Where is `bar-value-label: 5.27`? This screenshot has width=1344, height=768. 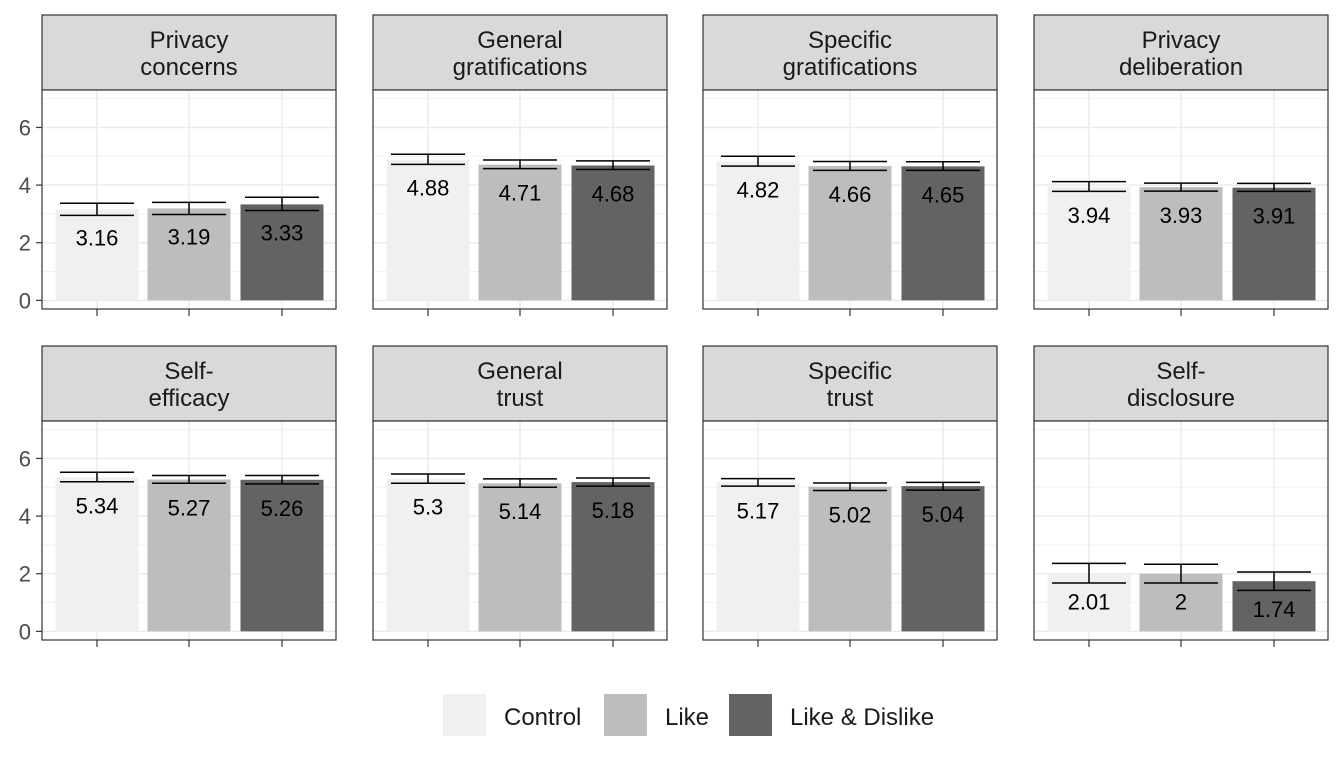
bar-value-label: 5.27 is located at coordinates (189, 507).